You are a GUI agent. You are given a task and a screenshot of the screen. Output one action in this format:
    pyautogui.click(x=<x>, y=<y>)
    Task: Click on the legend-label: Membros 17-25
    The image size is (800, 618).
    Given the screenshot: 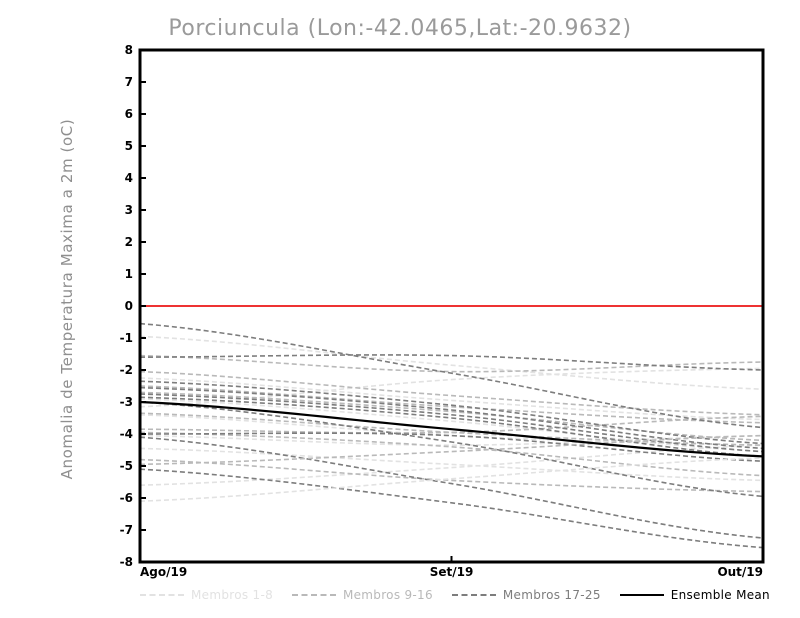 What is the action you would take?
    pyautogui.click(x=551, y=595)
    